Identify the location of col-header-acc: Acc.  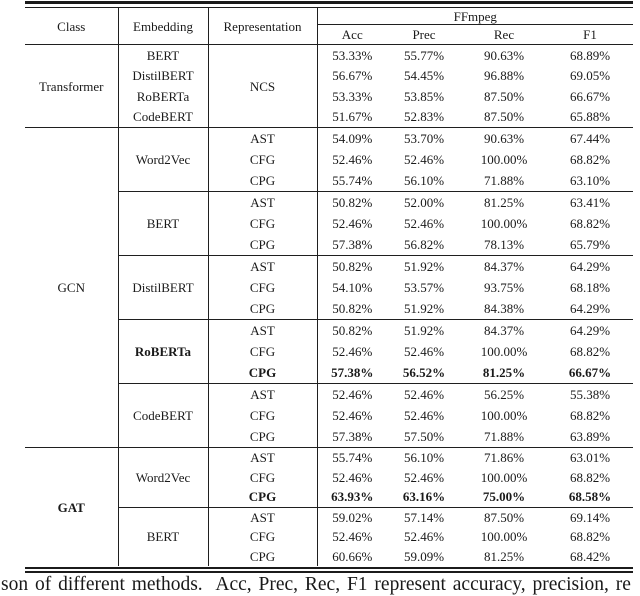
(351, 35).